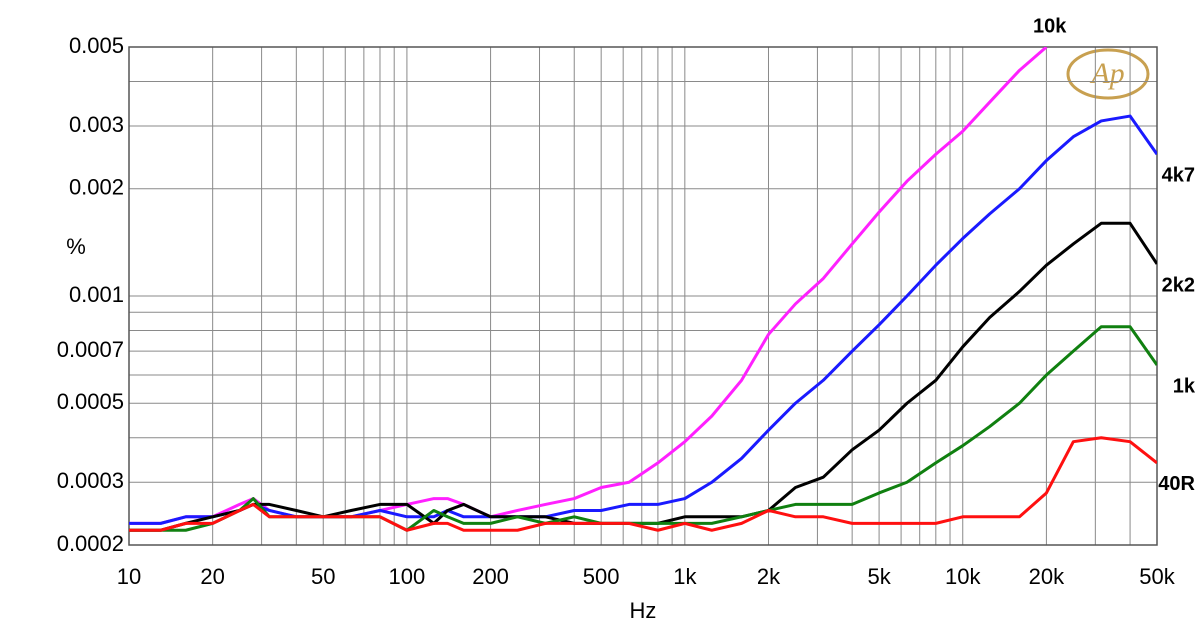 The height and width of the screenshot is (637, 1200). I want to click on y-tick-label: 0.0005, so click(90, 401).